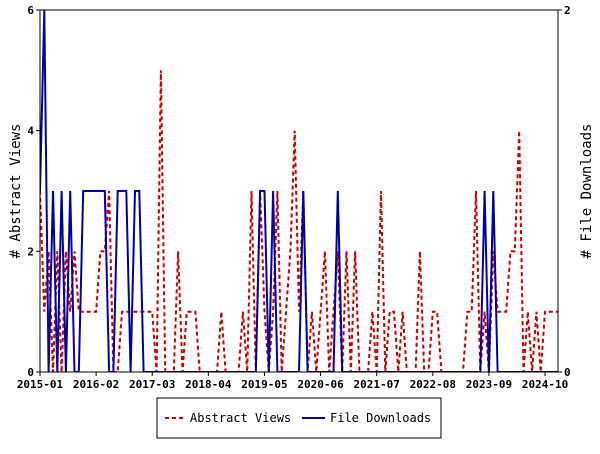 This screenshot has width=600, height=454. Describe the element at coordinates (264, 384) in the screenshot. I see `x-tick-label: 2019-05` at that location.